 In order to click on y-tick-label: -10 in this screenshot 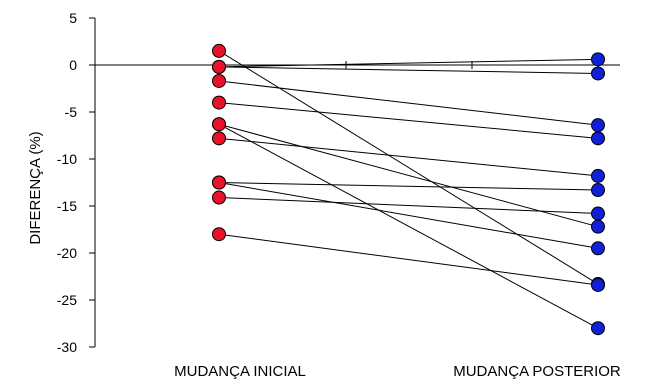, I will do `click(67, 159)`.